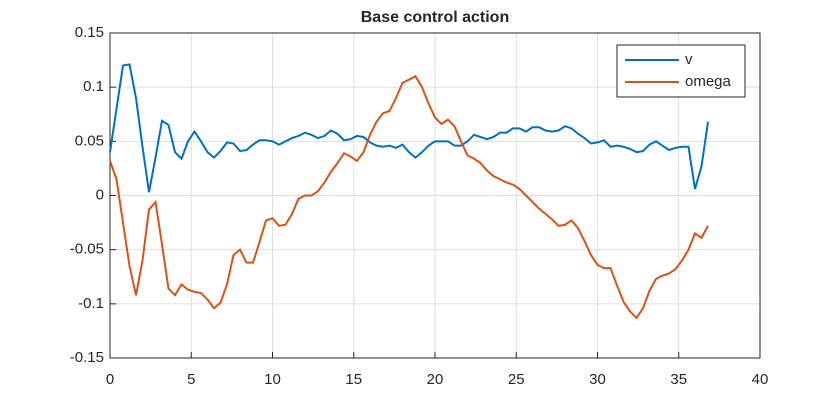 The width and height of the screenshot is (840, 404). I want to click on x-tick-label: 25, so click(516, 379).